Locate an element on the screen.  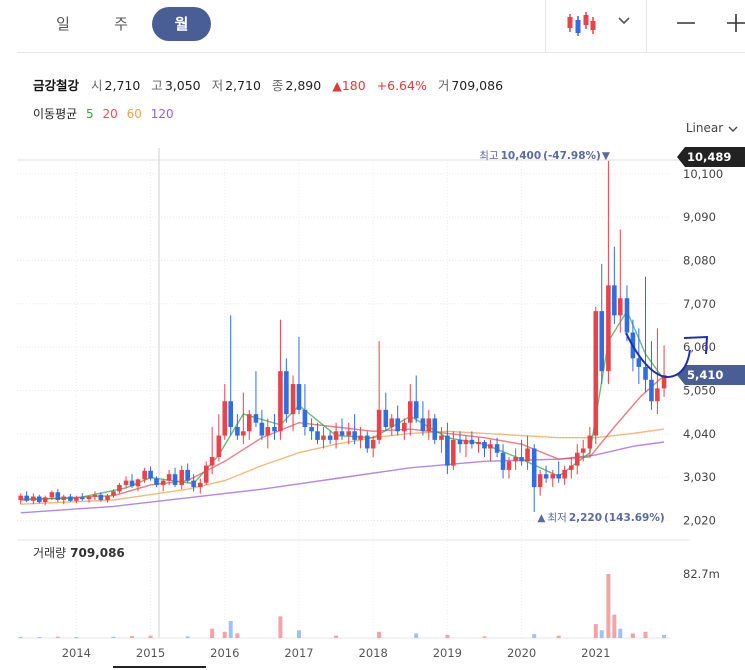
change-percent: +6.64% is located at coordinates (401, 85).